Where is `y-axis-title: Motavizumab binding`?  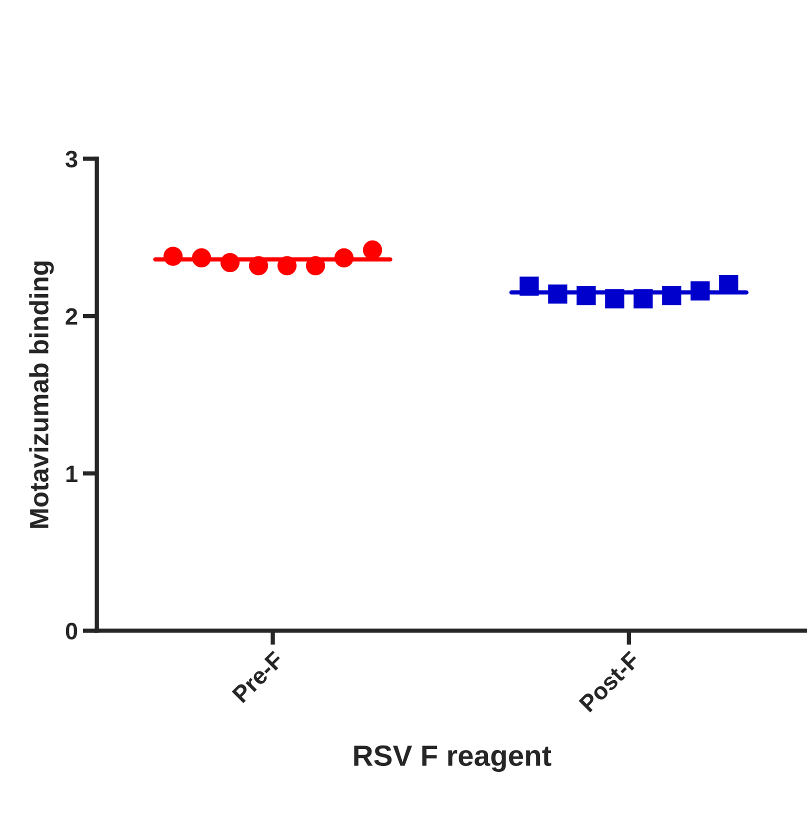
y-axis-title: Motavizumab binding is located at coordinates (41, 395).